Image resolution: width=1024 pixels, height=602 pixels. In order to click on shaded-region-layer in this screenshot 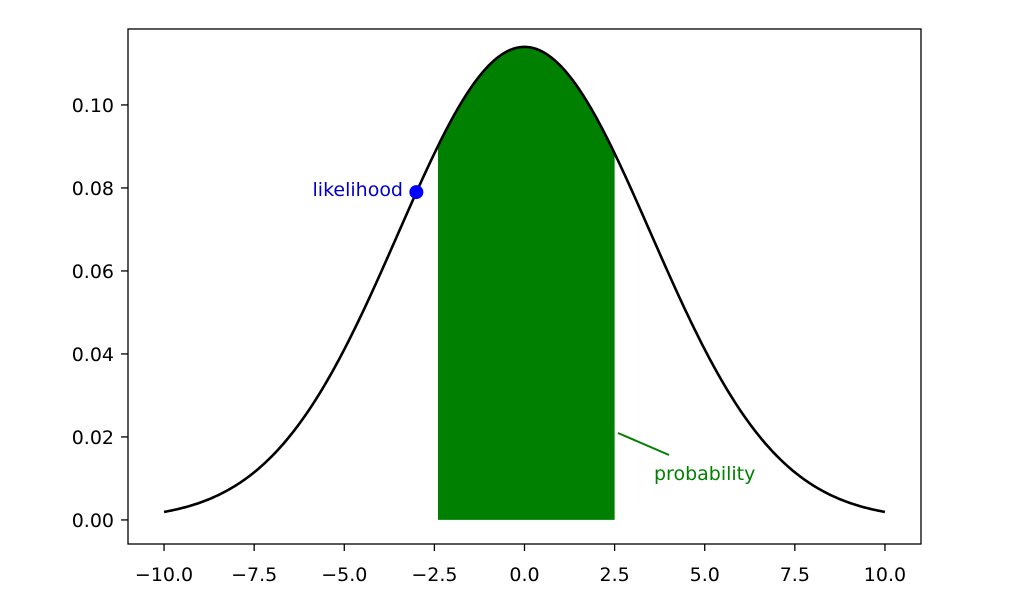, I will do `click(526, 283)`.